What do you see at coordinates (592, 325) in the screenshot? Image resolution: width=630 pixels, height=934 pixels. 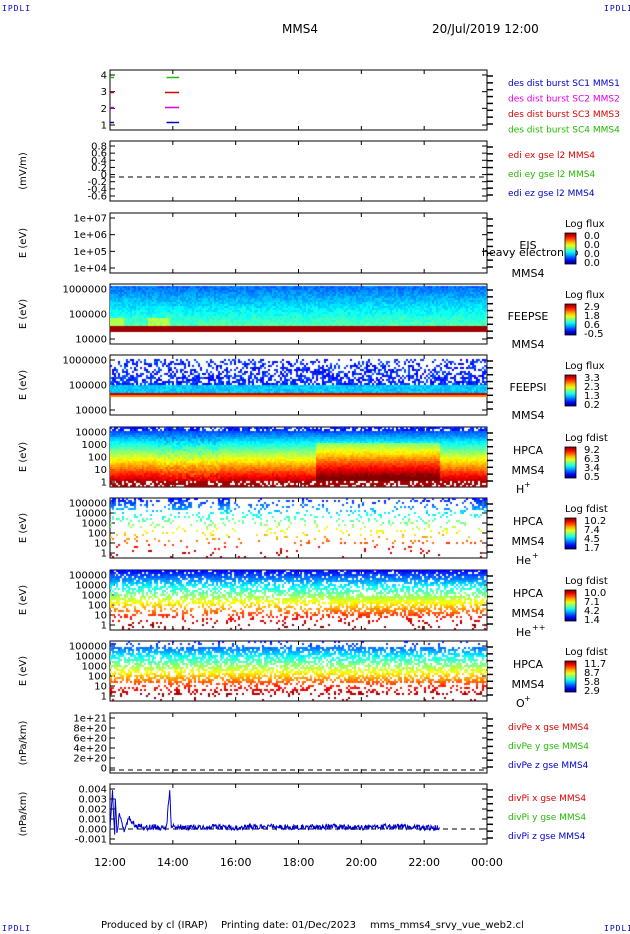 I see `colorbar-label: 0.6` at bounding box center [592, 325].